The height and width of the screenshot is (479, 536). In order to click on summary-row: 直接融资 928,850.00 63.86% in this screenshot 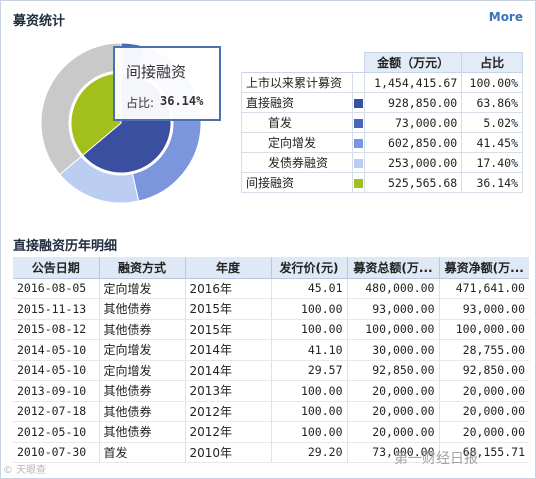, I will do `click(382, 102)`.